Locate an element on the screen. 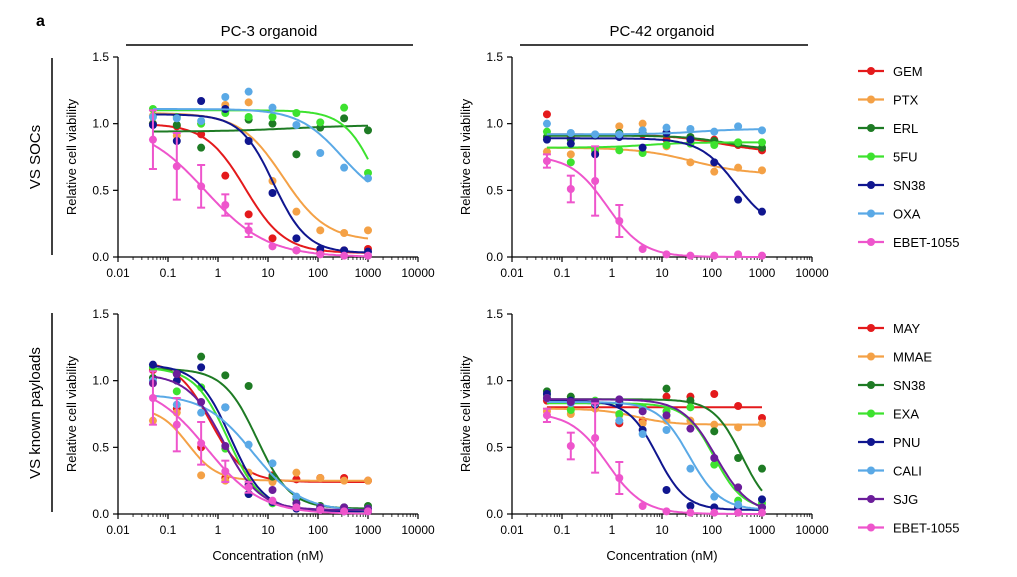 Image resolution: width=1017 pixels, height=577 pixels. data-point-exa is located at coordinates (714, 464).